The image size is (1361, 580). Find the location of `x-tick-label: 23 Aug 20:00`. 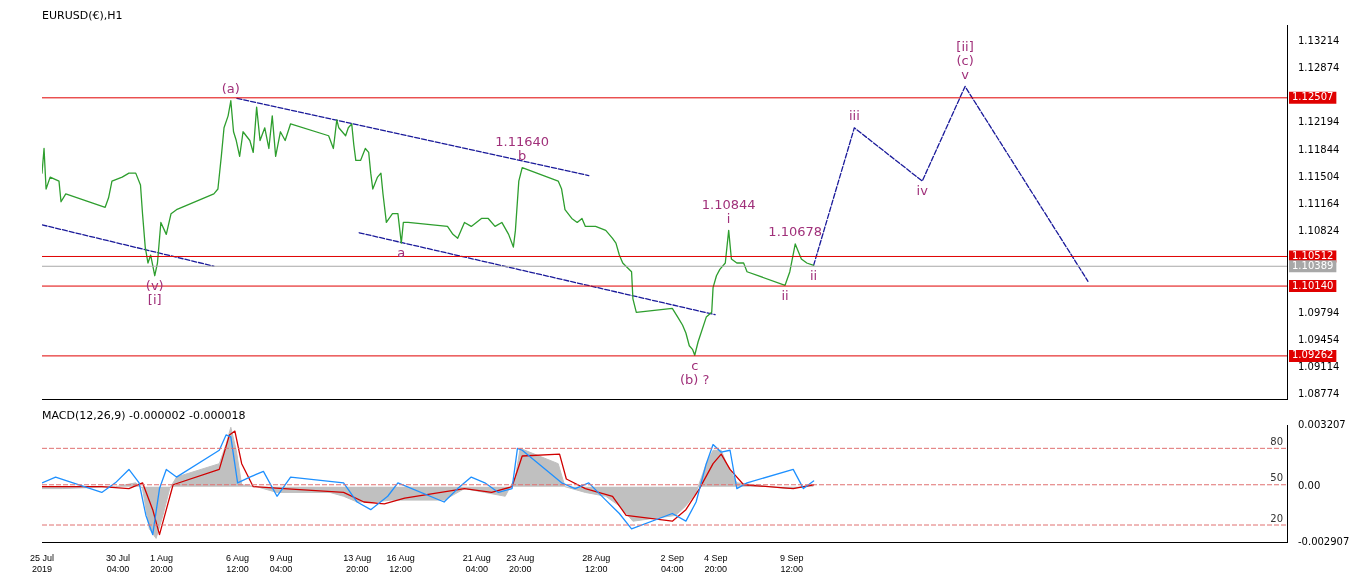

x-tick-label: 23 Aug 20:00 is located at coordinates (520, 564).